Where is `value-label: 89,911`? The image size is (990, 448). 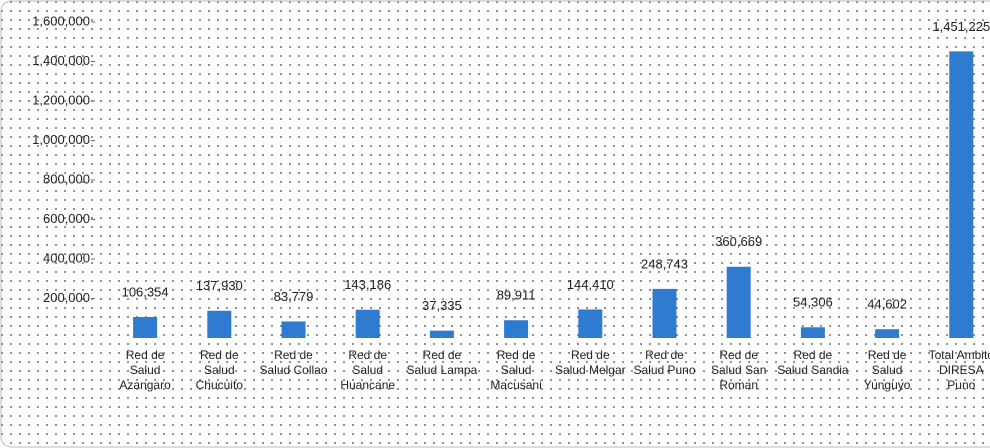
value-label: 89,911 is located at coordinates (516, 295).